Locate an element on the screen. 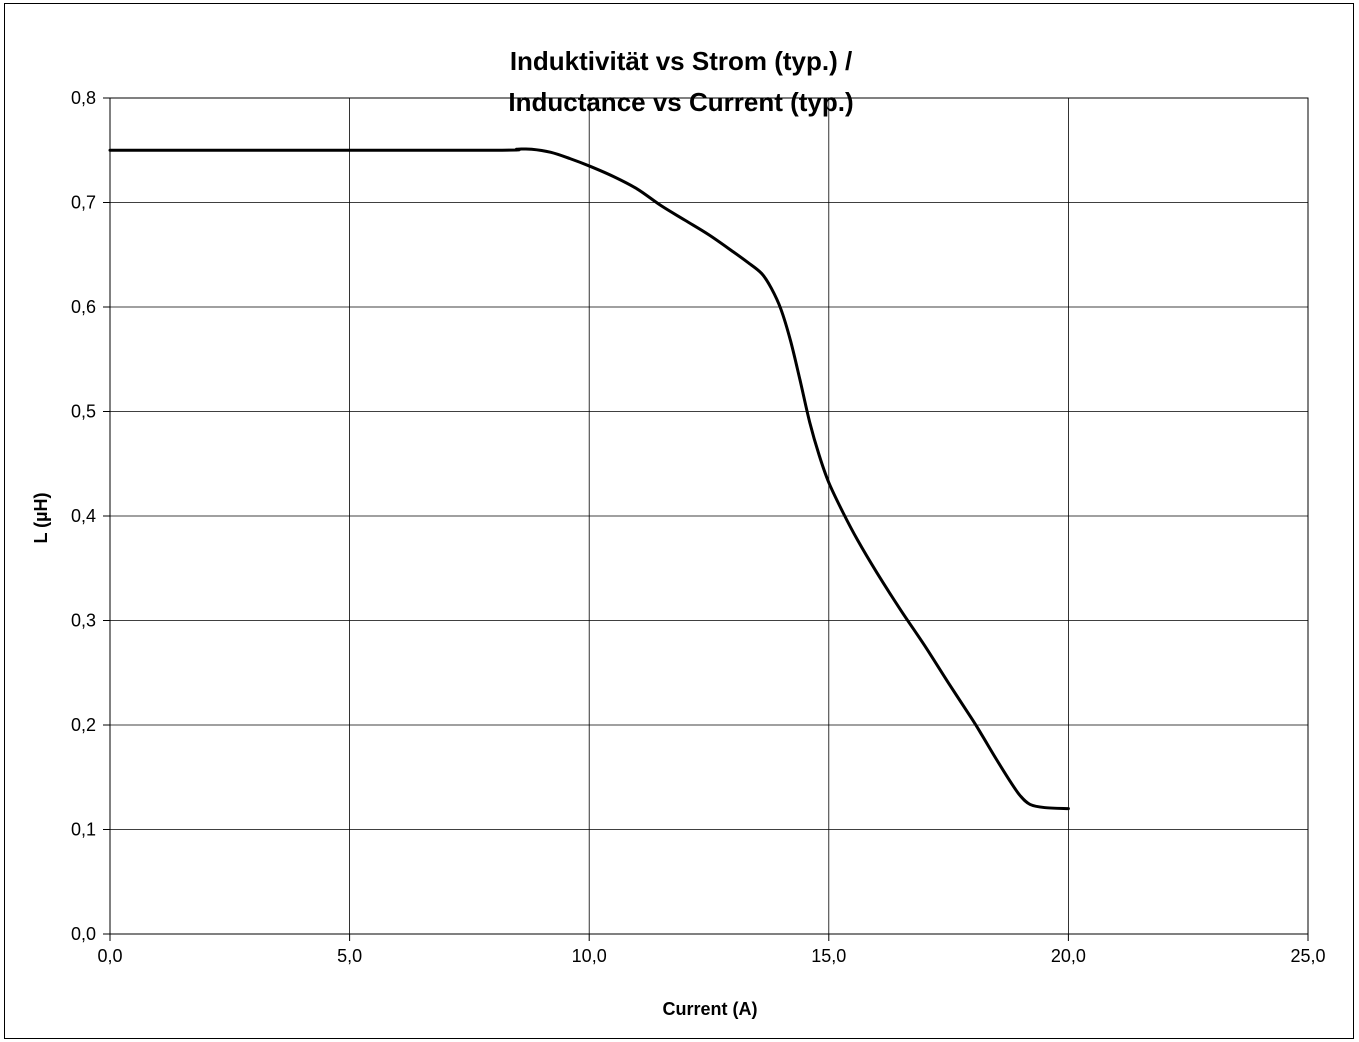  y-tick-label: 0,0 is located at coordinates (83, 934).